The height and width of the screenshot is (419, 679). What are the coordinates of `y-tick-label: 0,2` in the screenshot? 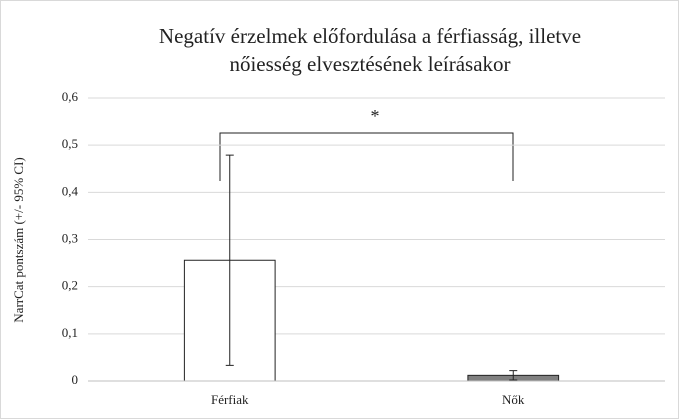 It's located at (70, 285).